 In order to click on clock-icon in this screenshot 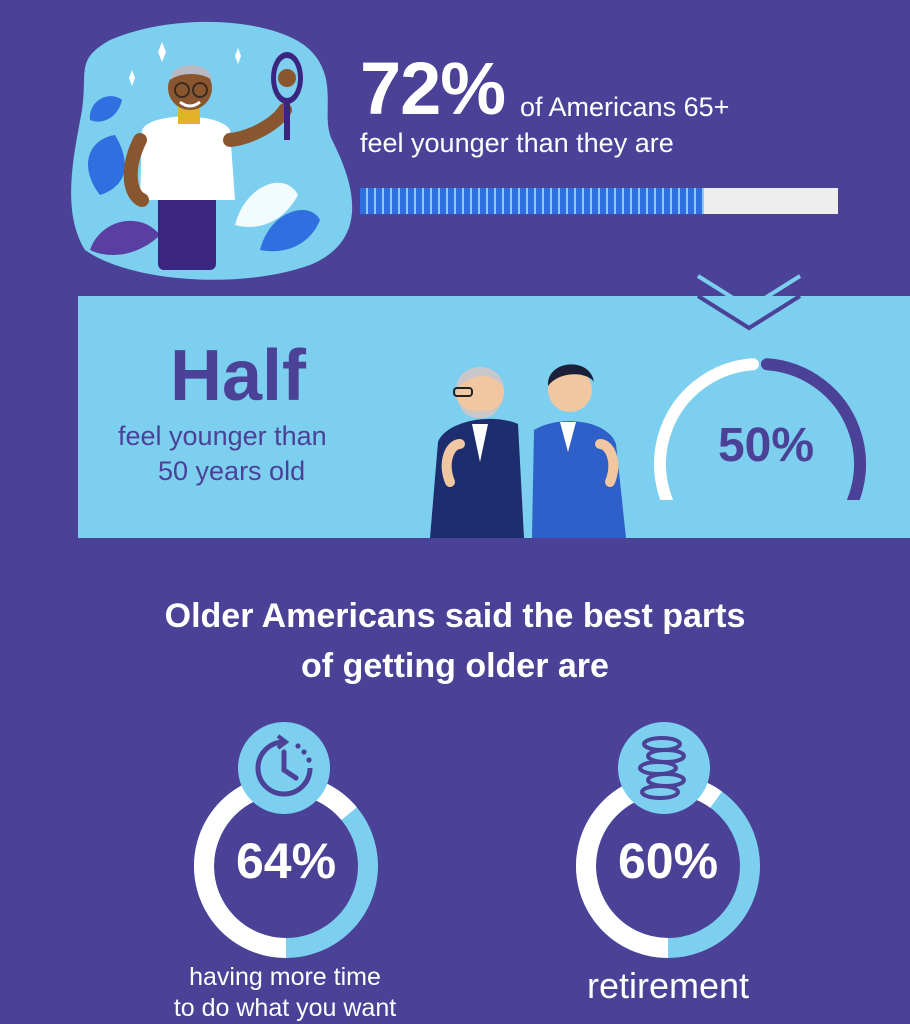, I will do `click(284, 768)`.